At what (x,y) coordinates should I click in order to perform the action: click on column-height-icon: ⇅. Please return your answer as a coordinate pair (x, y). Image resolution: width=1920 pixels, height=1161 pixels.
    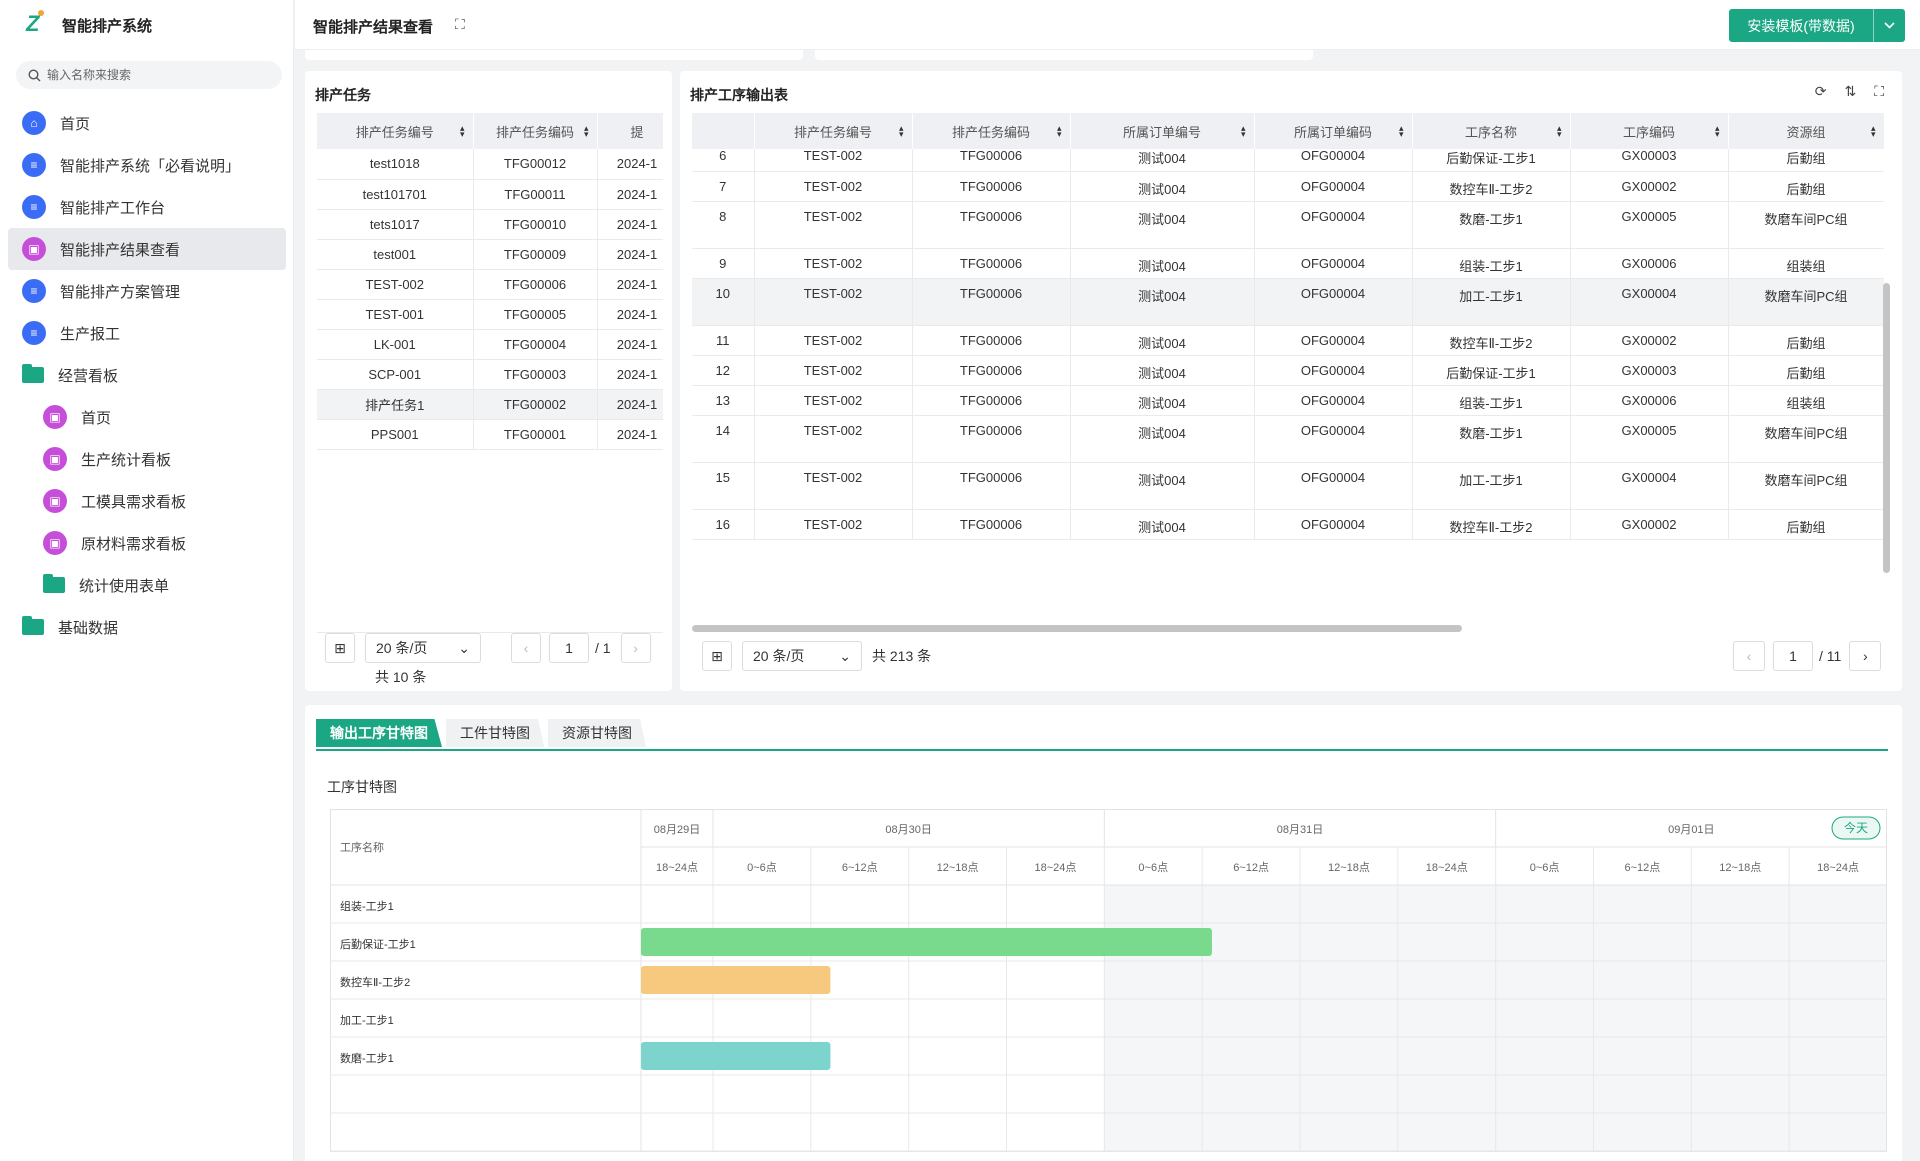
    Looking at the image, I should click on (1850, 91).